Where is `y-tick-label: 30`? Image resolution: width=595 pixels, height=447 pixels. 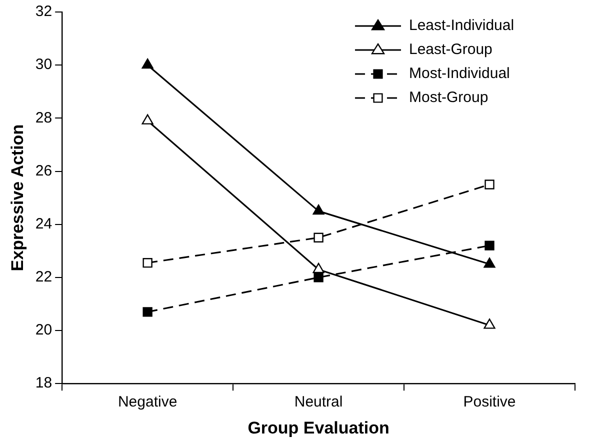
y-tick-label: 30 is located at coordinates (43, 65).